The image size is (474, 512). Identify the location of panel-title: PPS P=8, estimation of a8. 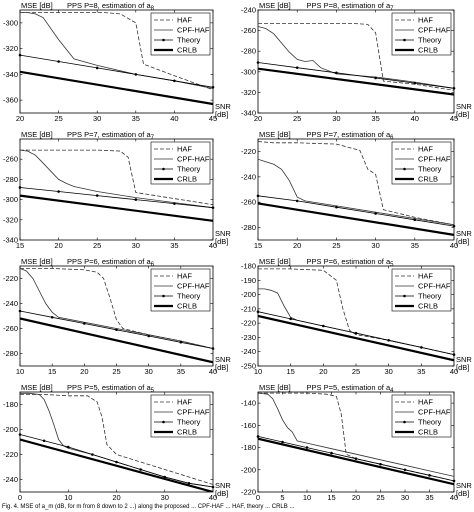
(111, 6).